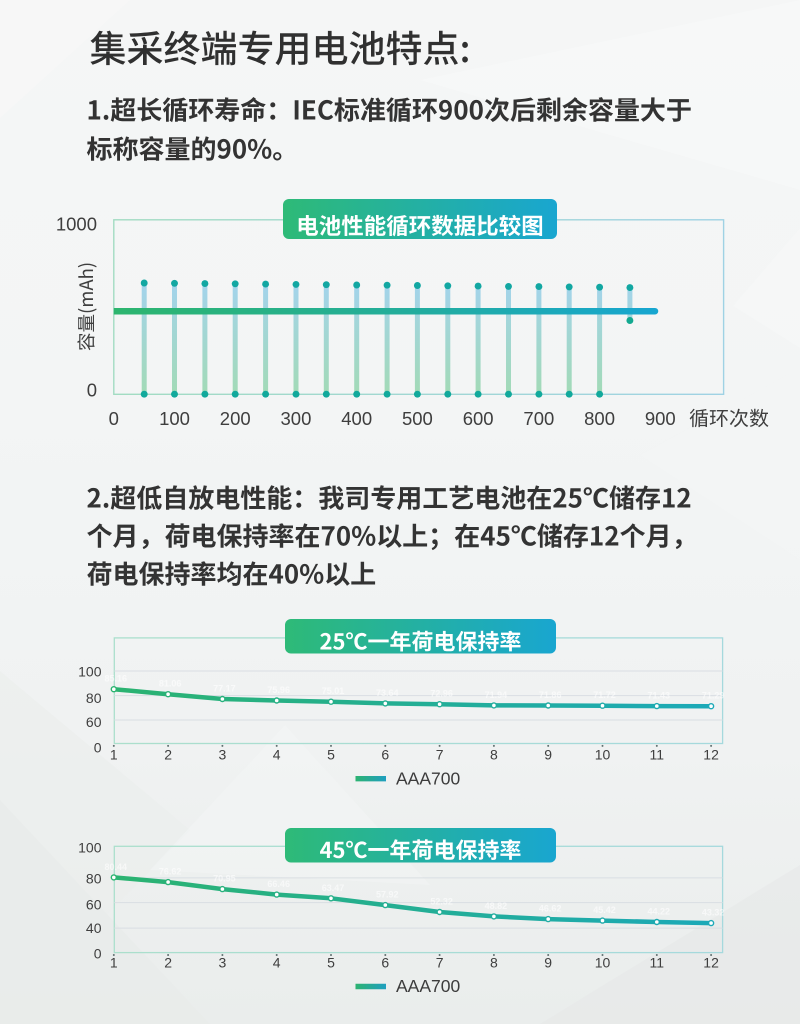 The width and height of the screenshot is (800, 1024). I want to click on svg-text: 700, so click(538, 418).